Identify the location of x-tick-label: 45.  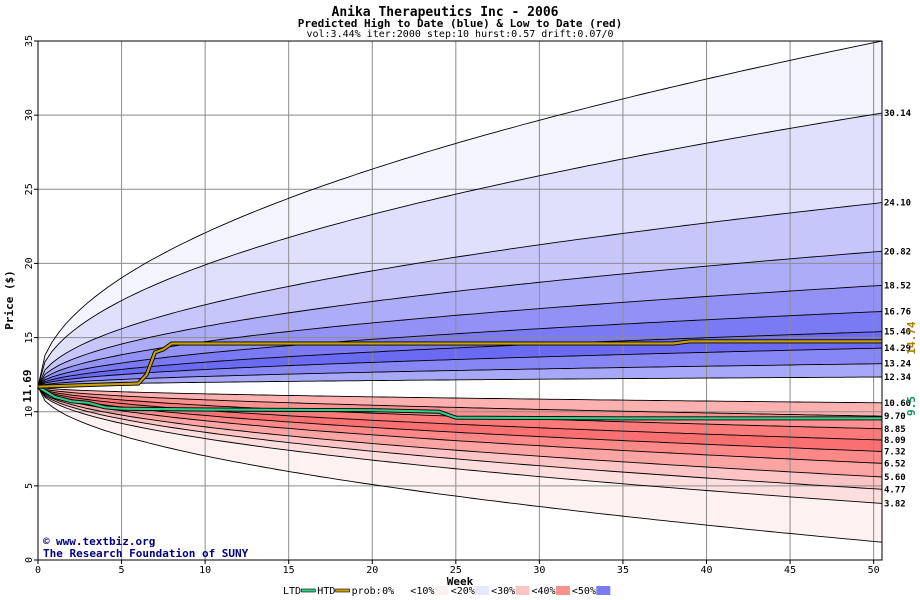
(790, 570).